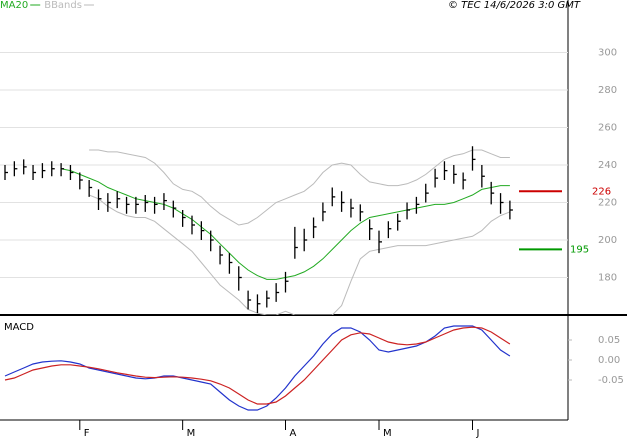 This screenshot has height=444, width=627. I want to click on y-tick-label: 220, so click(607, 203).